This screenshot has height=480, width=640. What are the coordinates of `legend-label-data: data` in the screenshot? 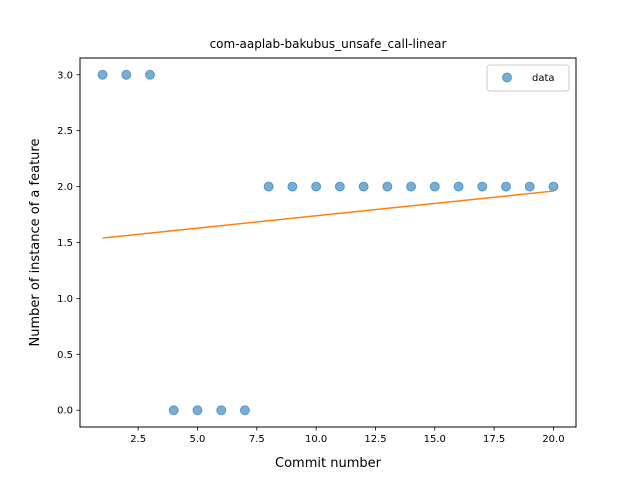 It's located at (543, 78).